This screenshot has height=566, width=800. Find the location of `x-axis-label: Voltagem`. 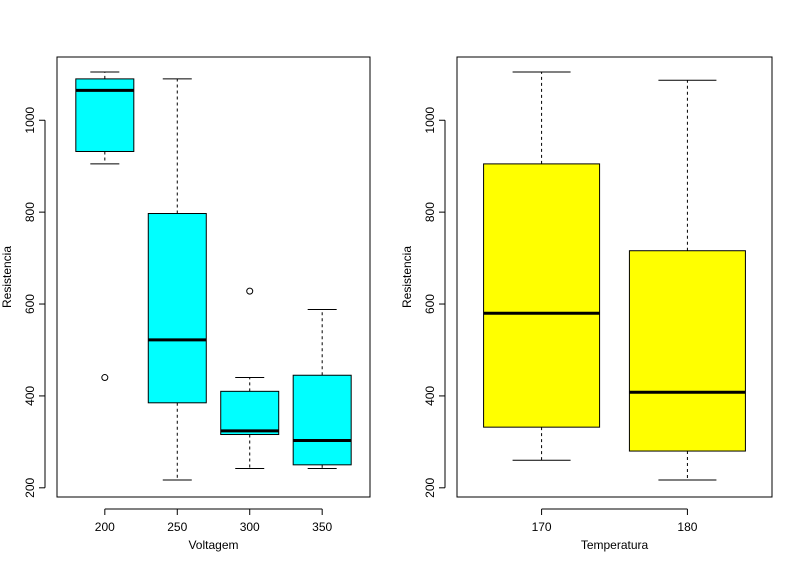

x-axis-label: Voltagem is located at coordinates (213, 545).